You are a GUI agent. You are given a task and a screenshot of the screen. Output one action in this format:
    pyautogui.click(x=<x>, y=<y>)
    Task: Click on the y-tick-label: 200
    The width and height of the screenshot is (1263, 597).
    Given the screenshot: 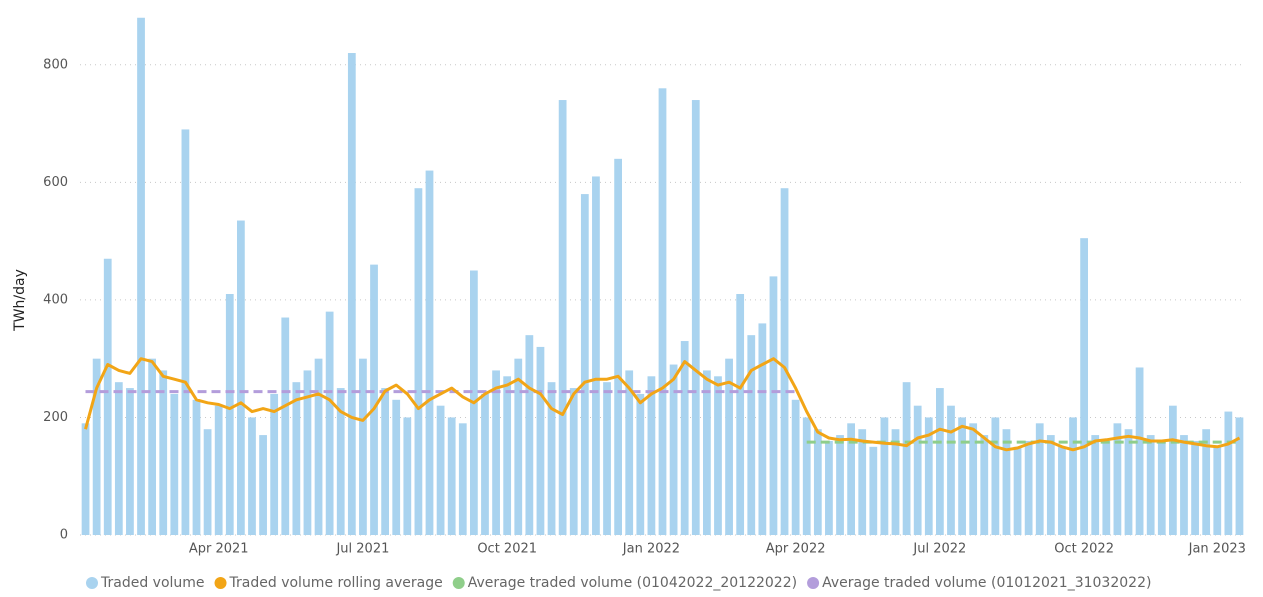 What is the action you would take?
    pyautogui.click(x=55, y=417)
    